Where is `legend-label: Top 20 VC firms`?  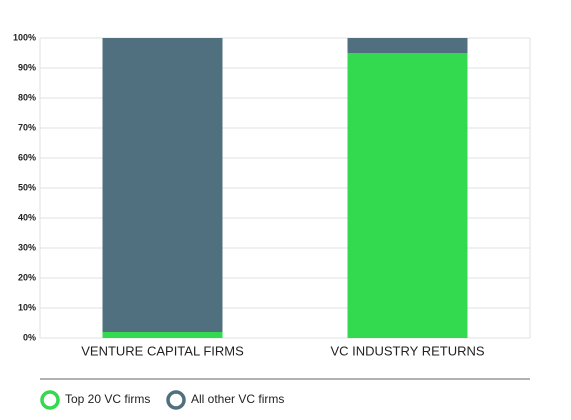
legend-label: Top 20 VC firms is located at coordinates (107, 399).